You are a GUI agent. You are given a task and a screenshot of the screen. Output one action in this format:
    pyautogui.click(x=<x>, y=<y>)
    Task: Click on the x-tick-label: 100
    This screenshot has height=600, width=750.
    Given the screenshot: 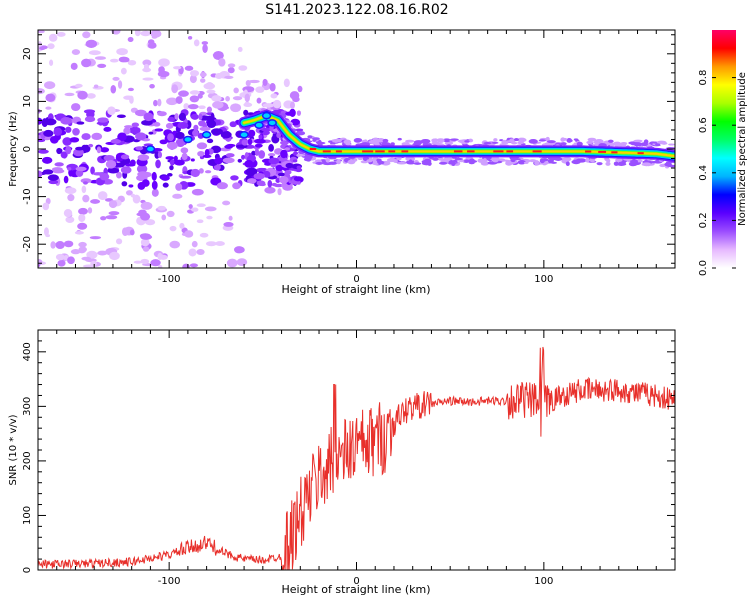 What is the action you would take?
    pyautogui.click(x=543, y=279)
    